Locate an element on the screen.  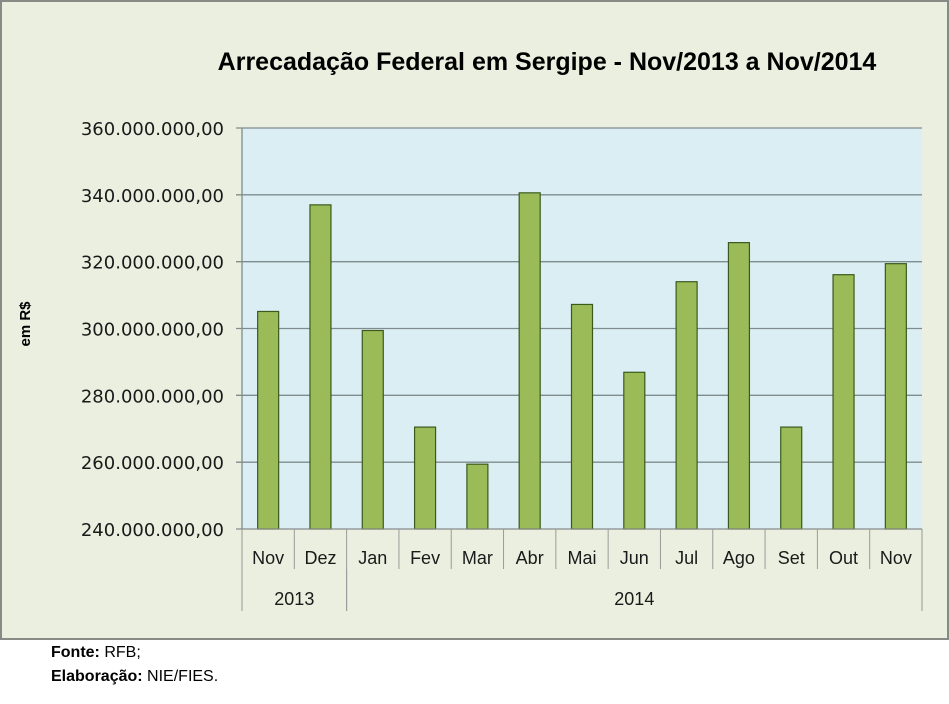
credit-note: Elaboração: NIE/FIES. is located at coordinates (134, 677).